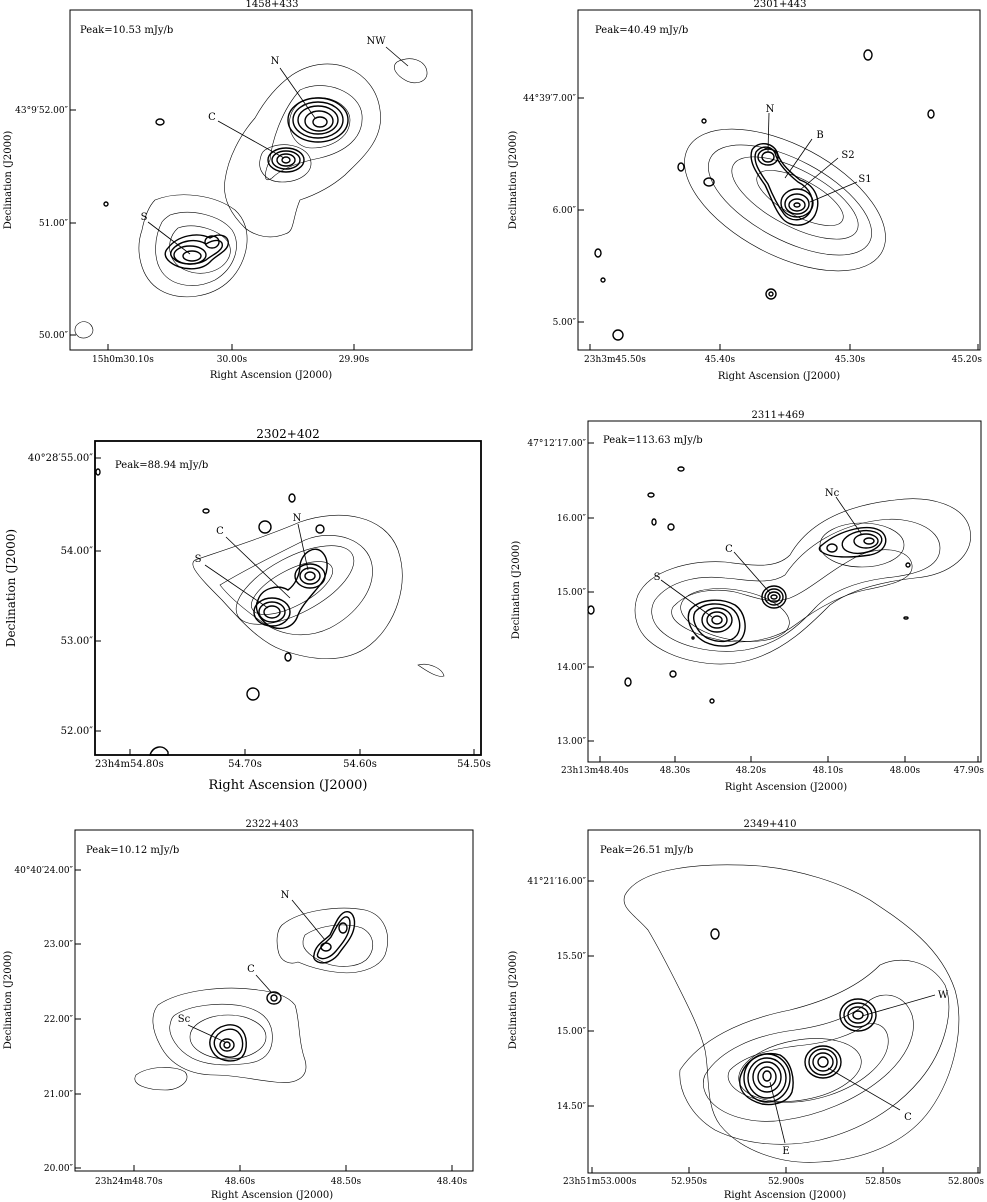 Image resolution: width=987 pixels, height=1202 pixels. I want to click on y-tick-label: 51.00″, so click(54, 224).